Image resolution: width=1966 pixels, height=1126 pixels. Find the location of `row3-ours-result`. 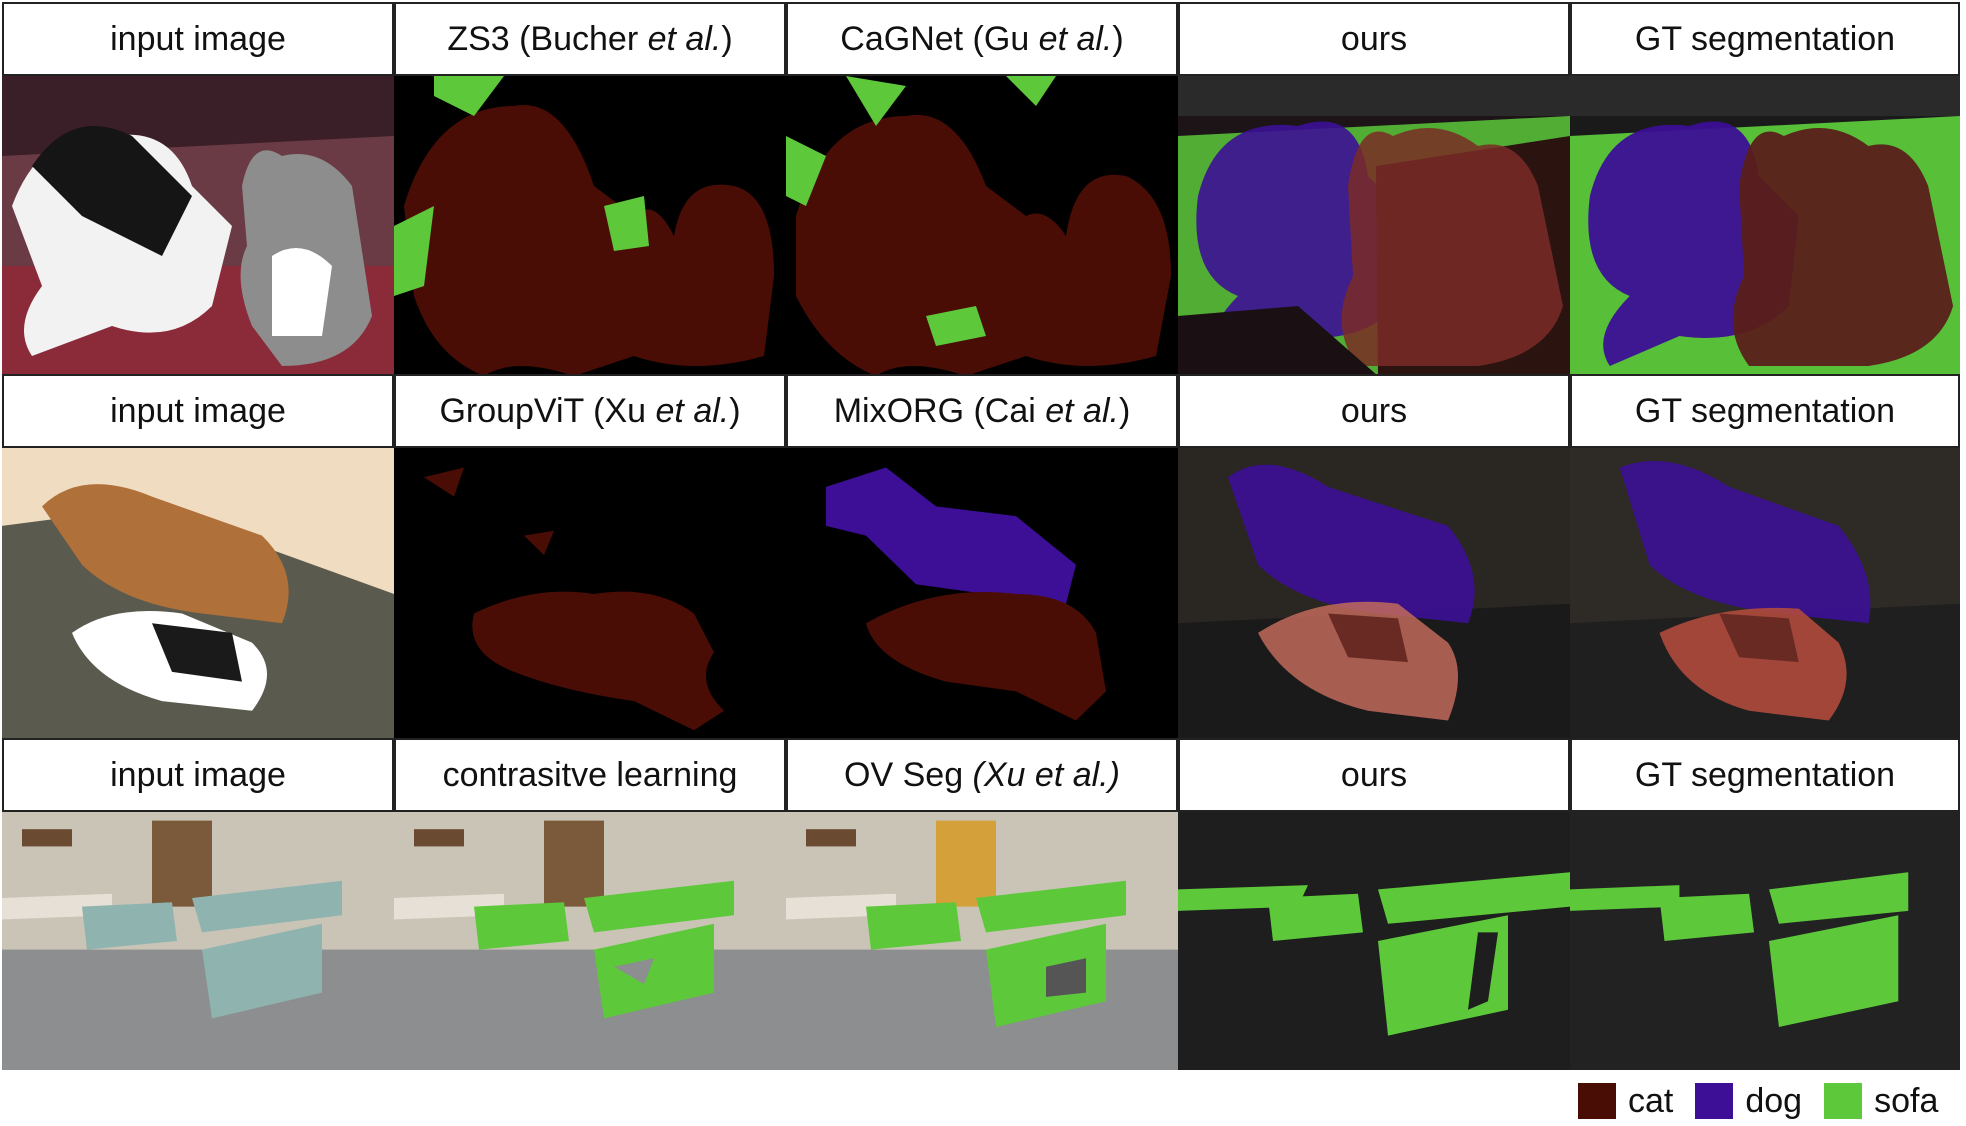

row3-ours-result is located at coordinates (1374, 941).